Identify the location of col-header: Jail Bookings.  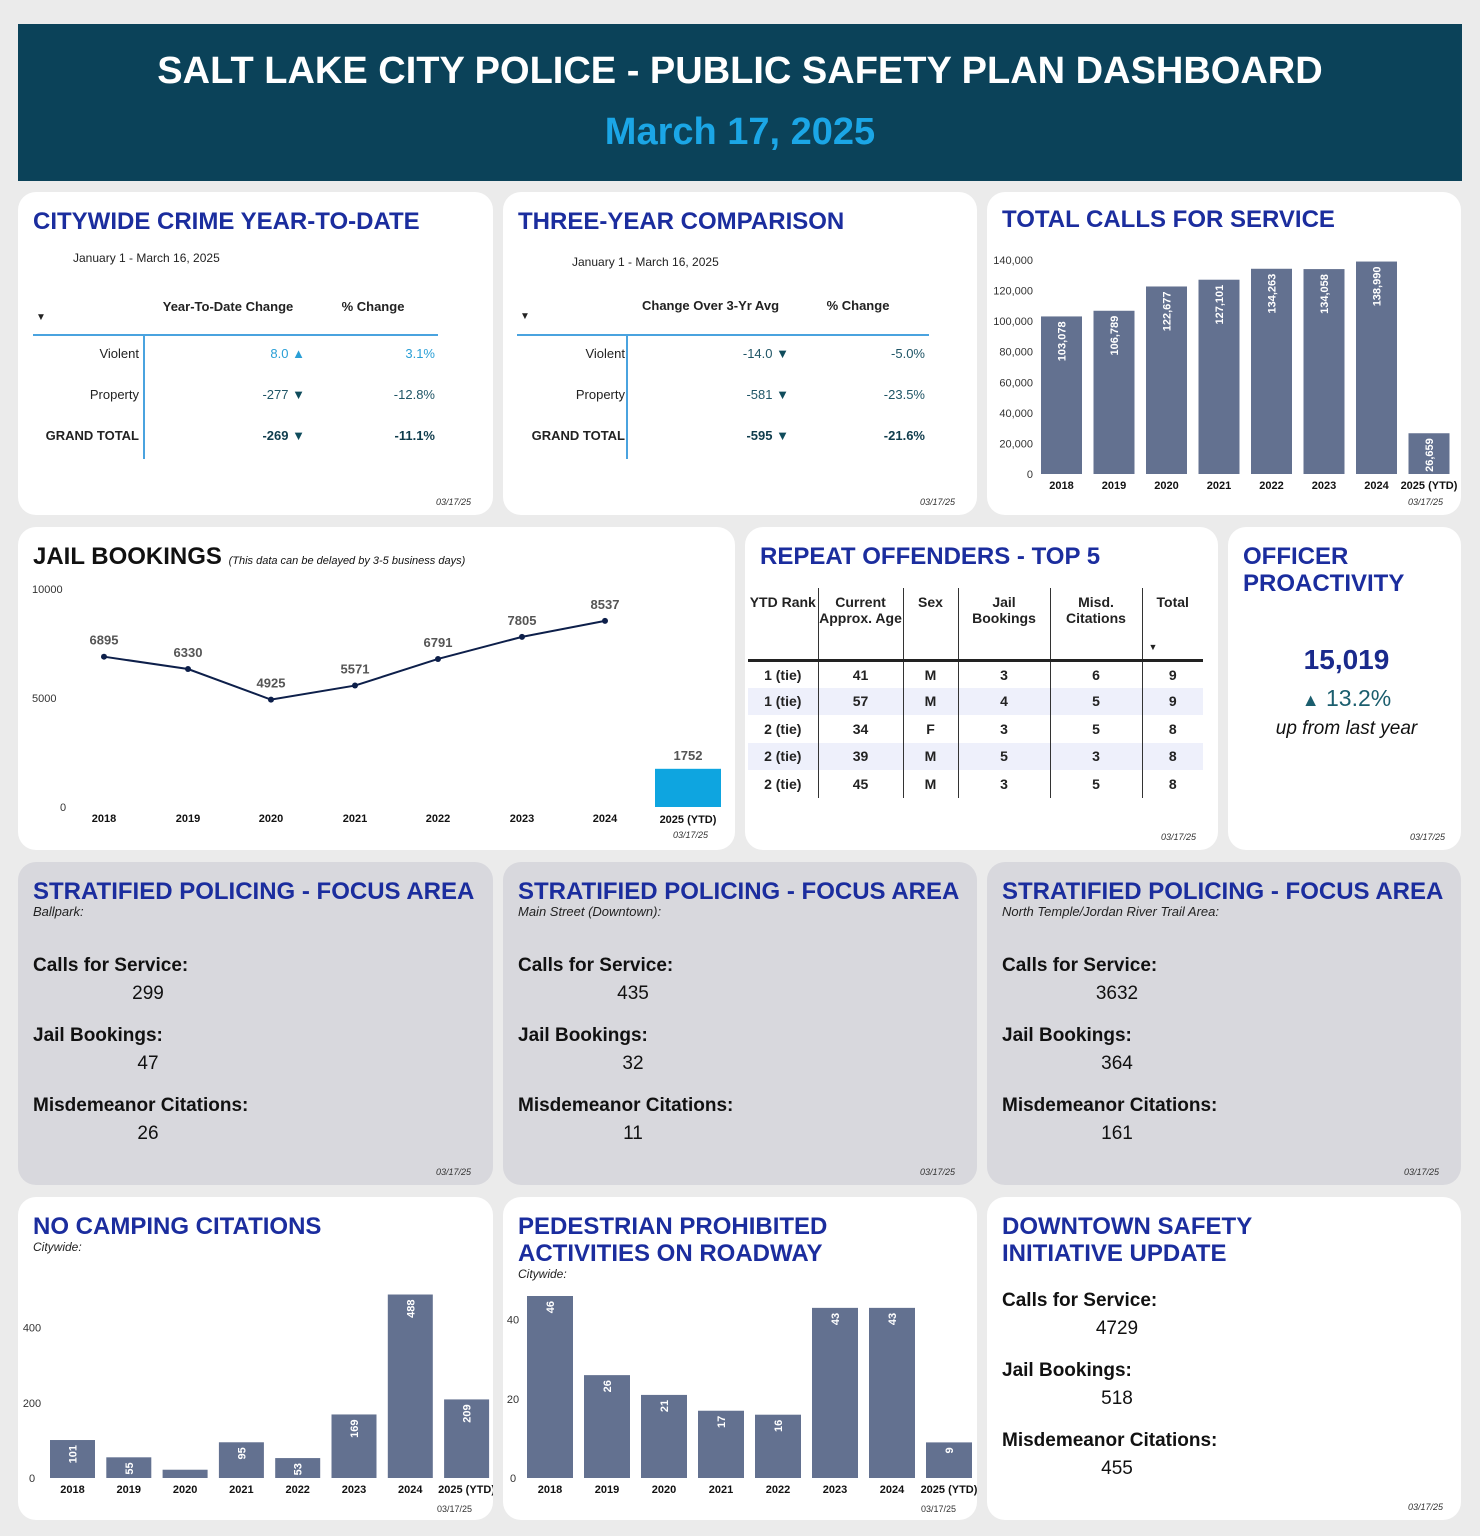
(1003, 625).